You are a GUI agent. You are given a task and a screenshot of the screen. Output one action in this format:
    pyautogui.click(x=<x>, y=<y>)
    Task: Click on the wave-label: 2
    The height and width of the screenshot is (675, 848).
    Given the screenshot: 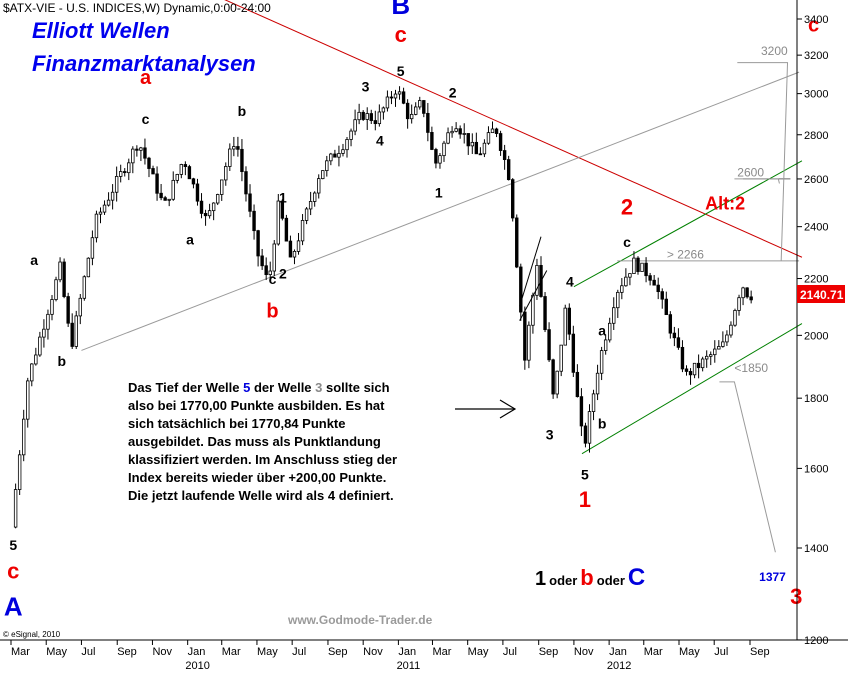 What is the action you would take?
    pyautogui.click(x=283, y=274)
    